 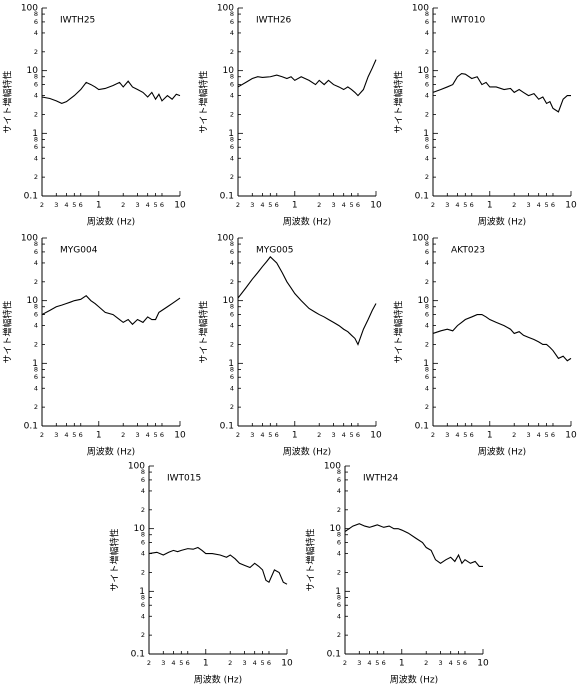 What do you see at coordinates (77, 21) in the screenshot?
I see `panel-title: IWTH25` at bounding box center [77, 21].